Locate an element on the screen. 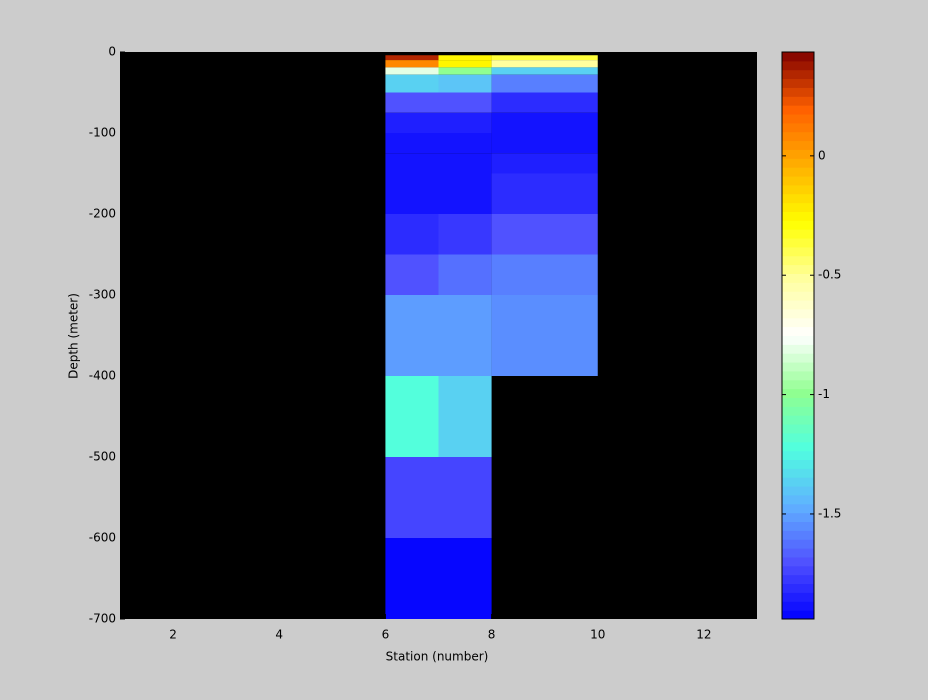  y-tick-label: -700 is located at coordinates (102, 619).